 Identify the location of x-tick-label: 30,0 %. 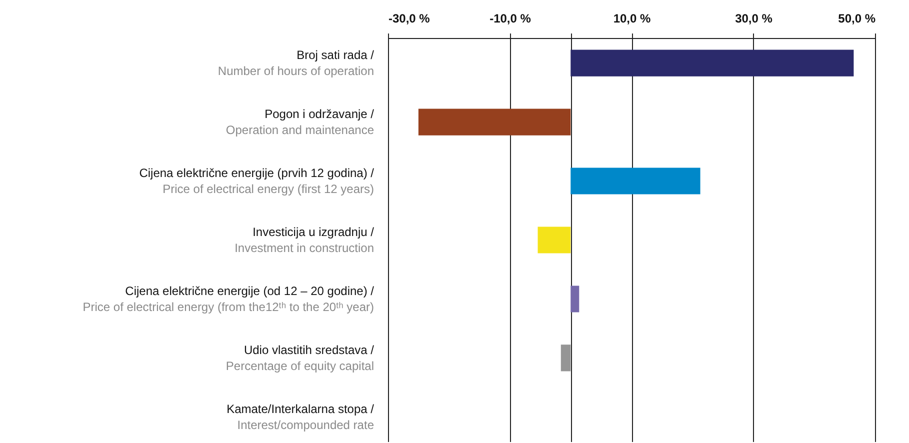
(754, 19).